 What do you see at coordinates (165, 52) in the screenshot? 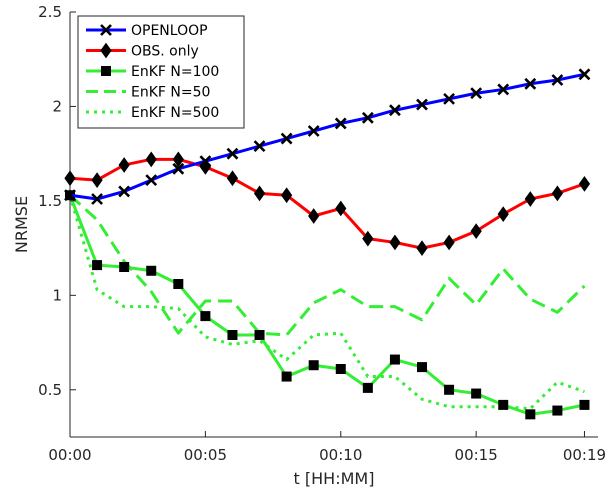
I see `legend-label: OBS. only` at bounding box center [165, 52].